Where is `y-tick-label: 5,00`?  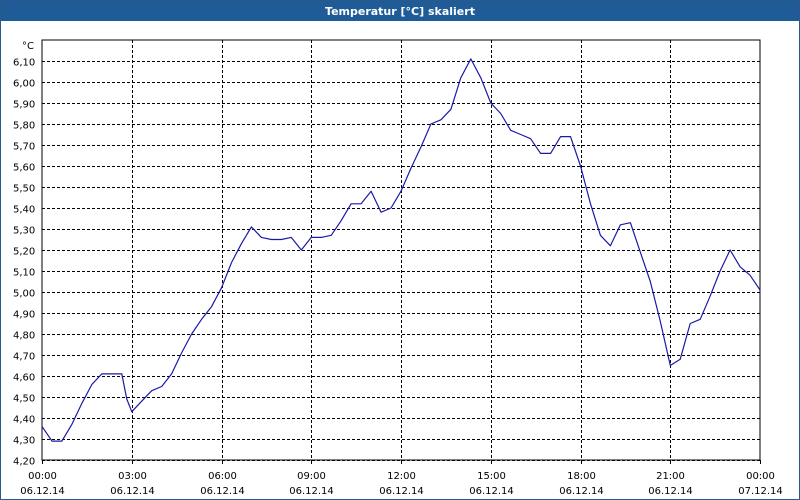 y-tick-label: 5,00 is located at coordinates (24, 294).